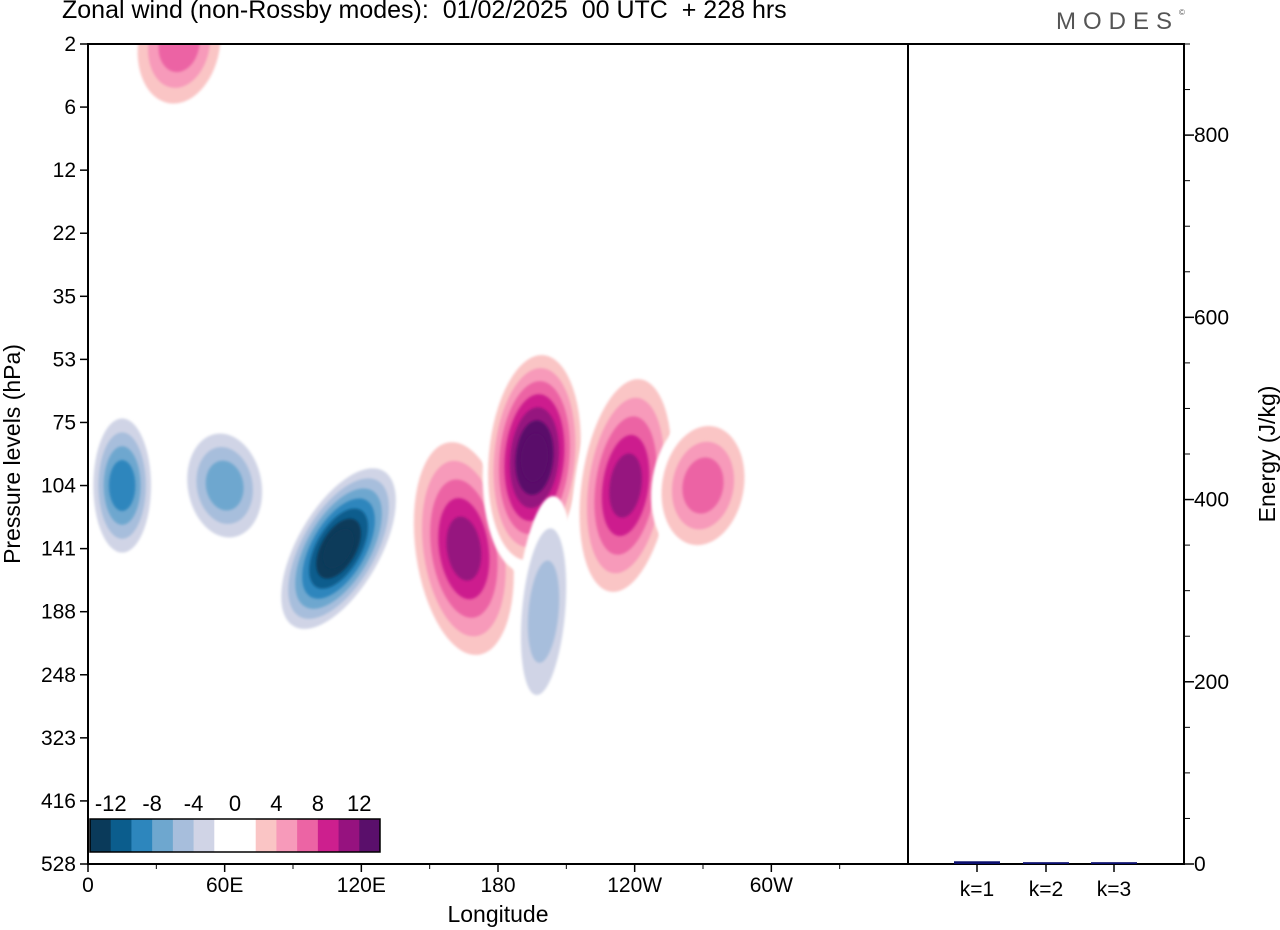  Describe the element at coordinates (58, 738) in the screenshot. I see `y-tick-label: 323` at that location.